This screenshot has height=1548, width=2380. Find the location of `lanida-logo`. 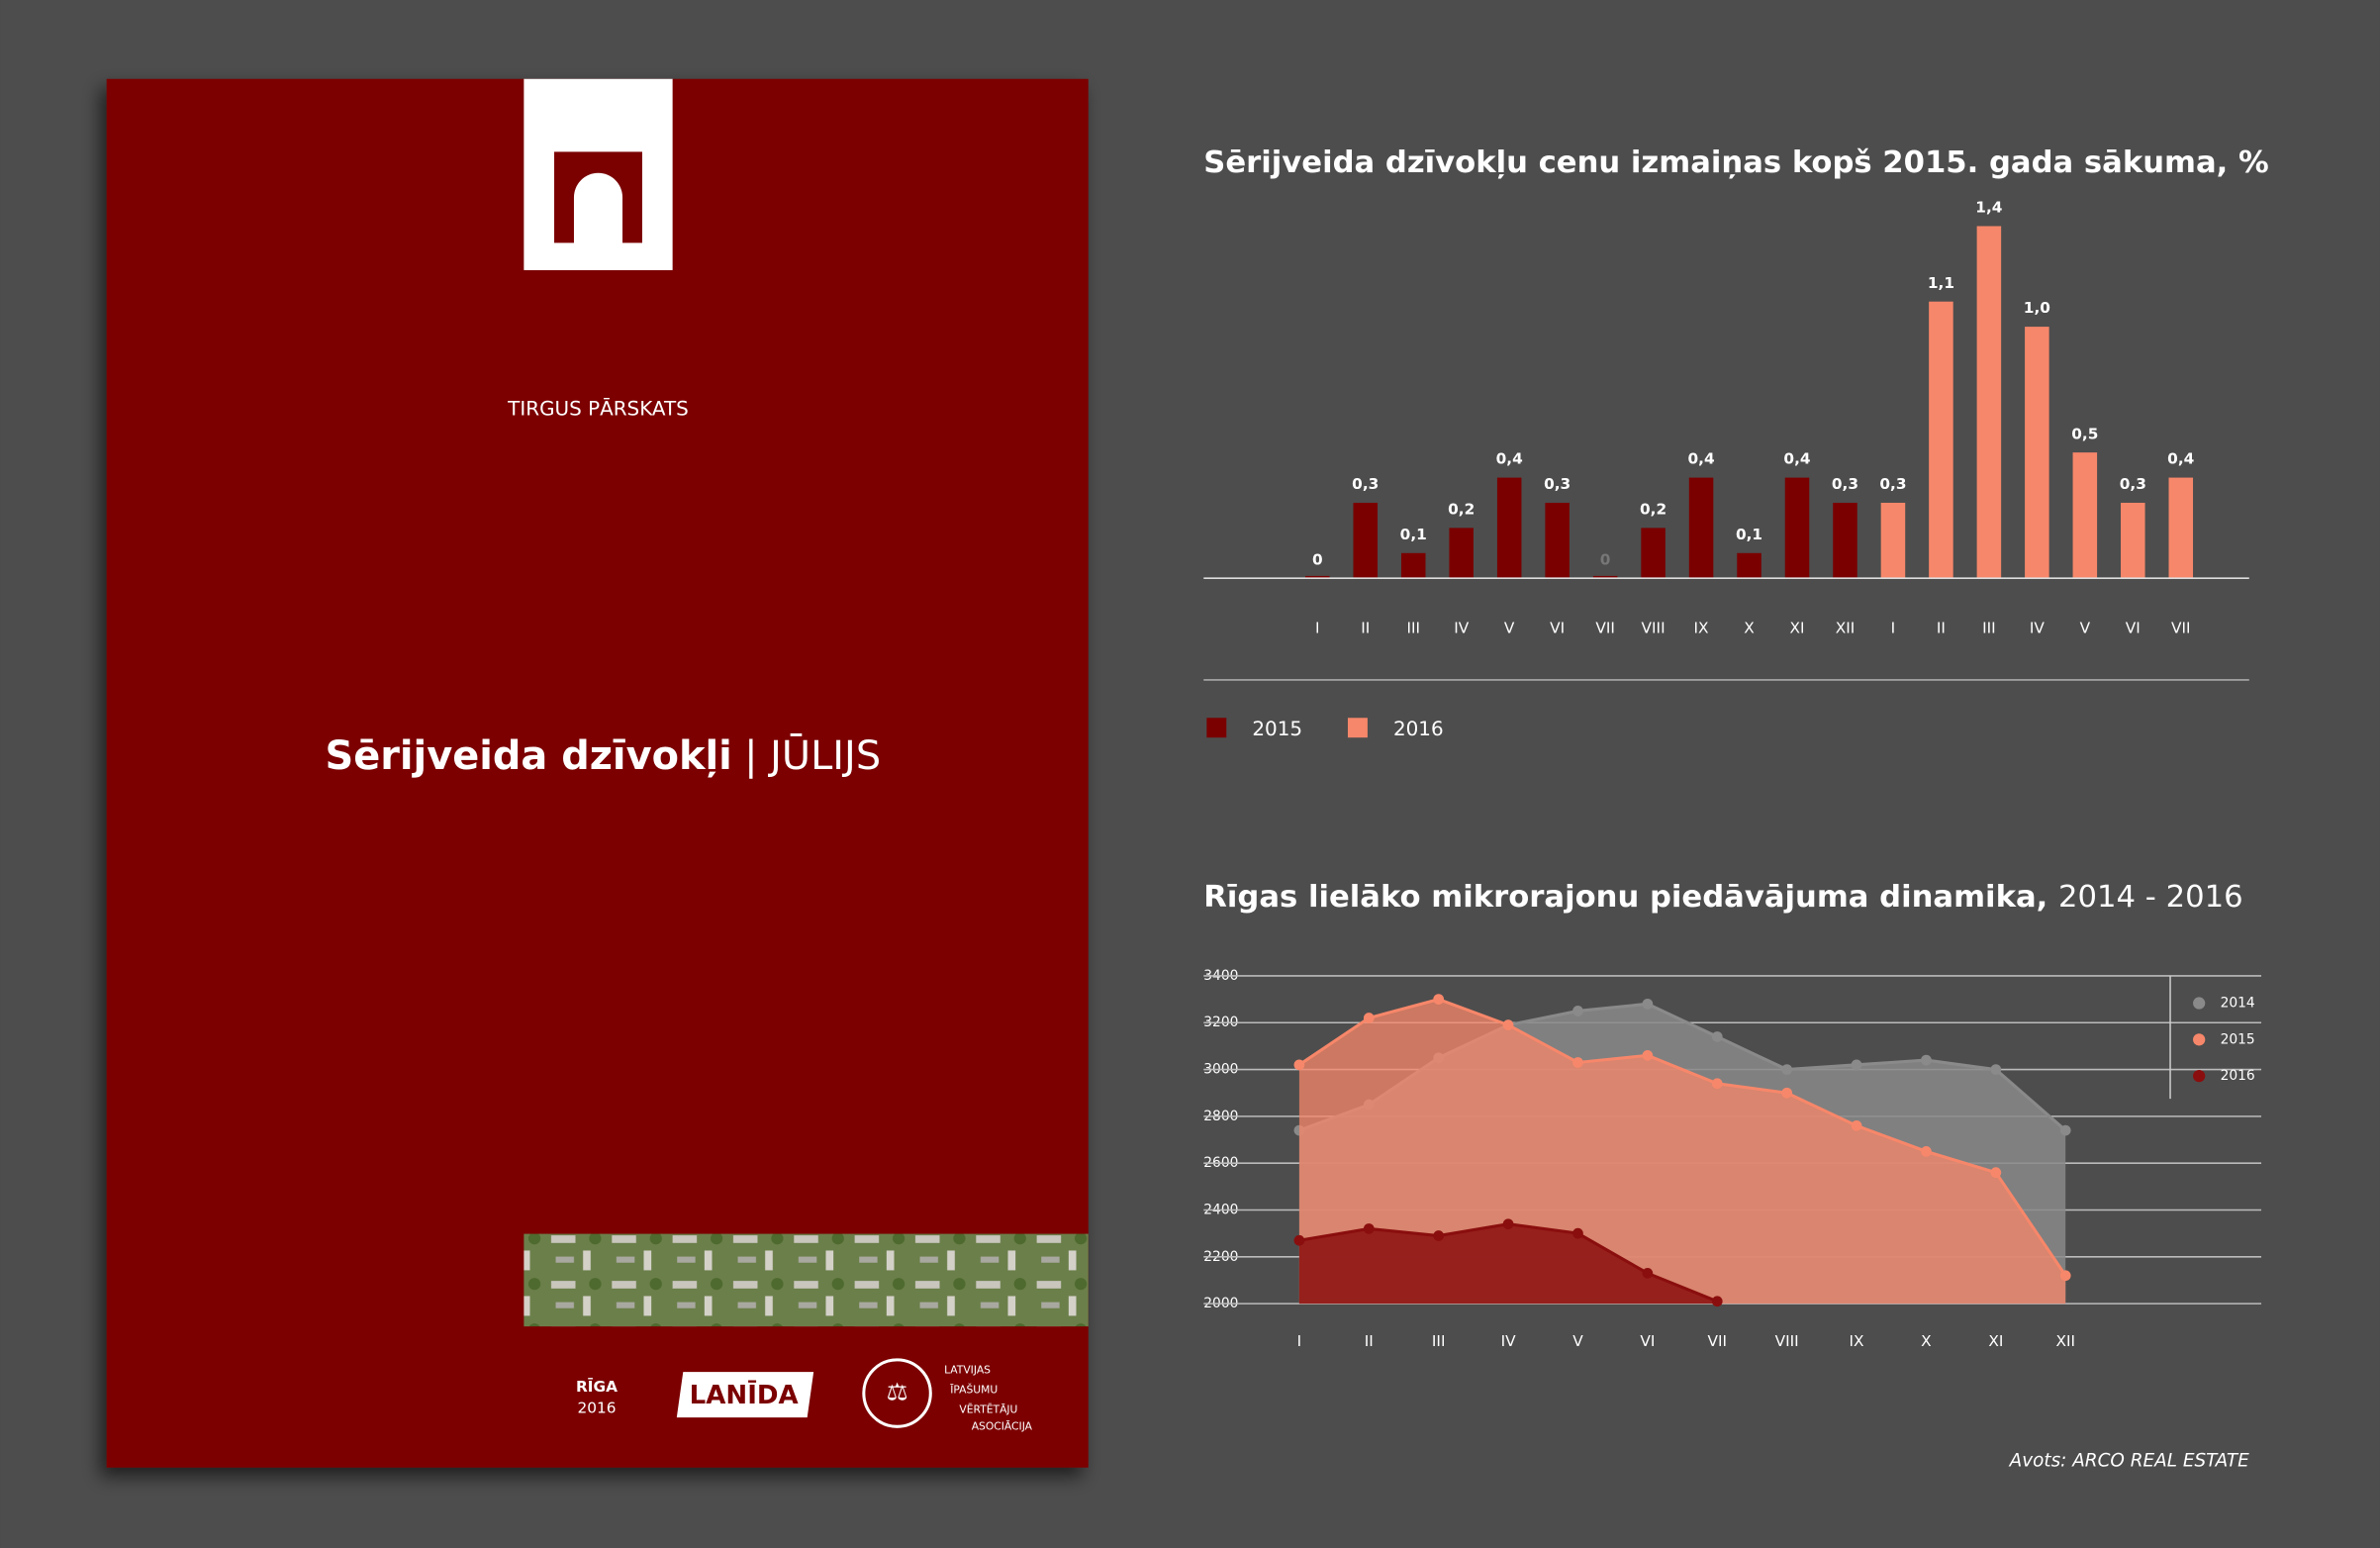

lanida-logo is located at coordinates (745, 1395).